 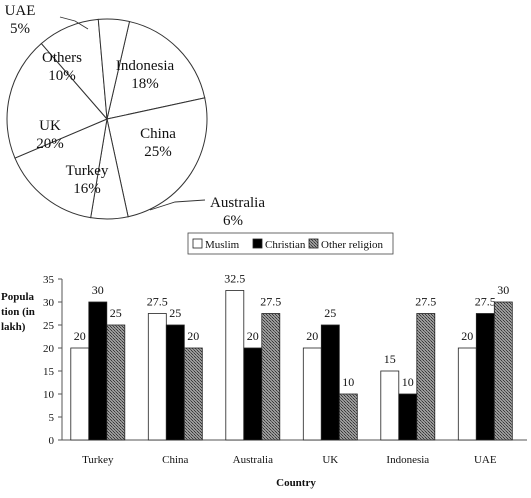 What do you see at coordinates (257, 243) in the screenshot?
I see `legend-swatch-christian` at bounding box center [257, 243].